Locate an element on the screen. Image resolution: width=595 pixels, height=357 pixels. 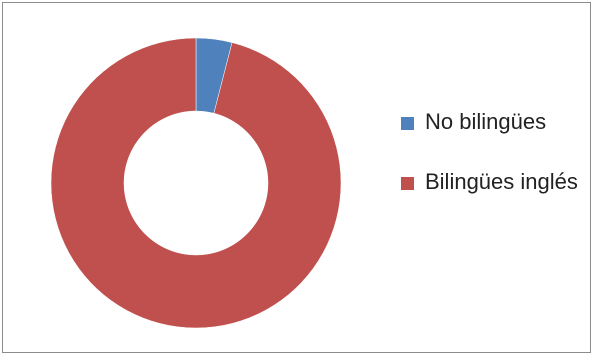
legend-swatch-bilingues-ingles is located at coordinates (407, 183).